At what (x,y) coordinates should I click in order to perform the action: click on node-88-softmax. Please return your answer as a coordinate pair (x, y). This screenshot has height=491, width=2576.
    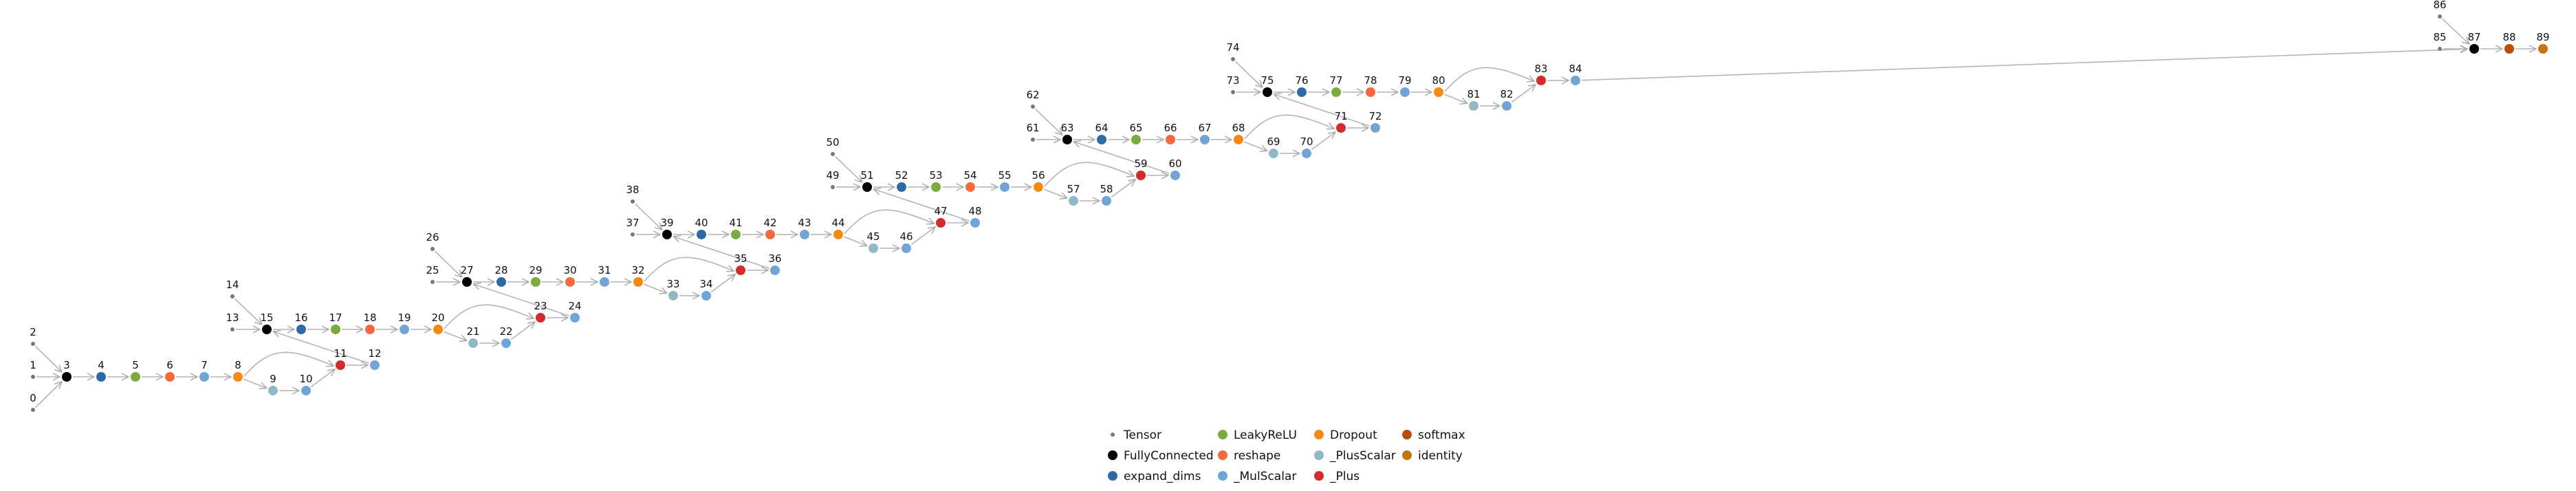
    Looking at the image, I should click on (2509, 49).